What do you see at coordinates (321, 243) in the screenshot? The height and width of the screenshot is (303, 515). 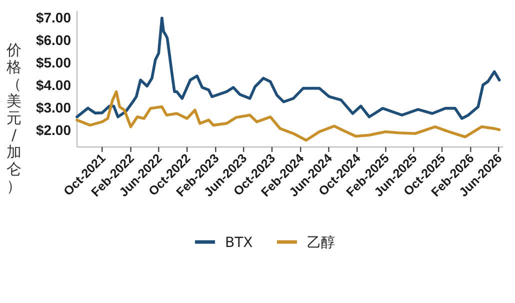 I see `legend-label: 乙醇` at bounding box center [321, 243].